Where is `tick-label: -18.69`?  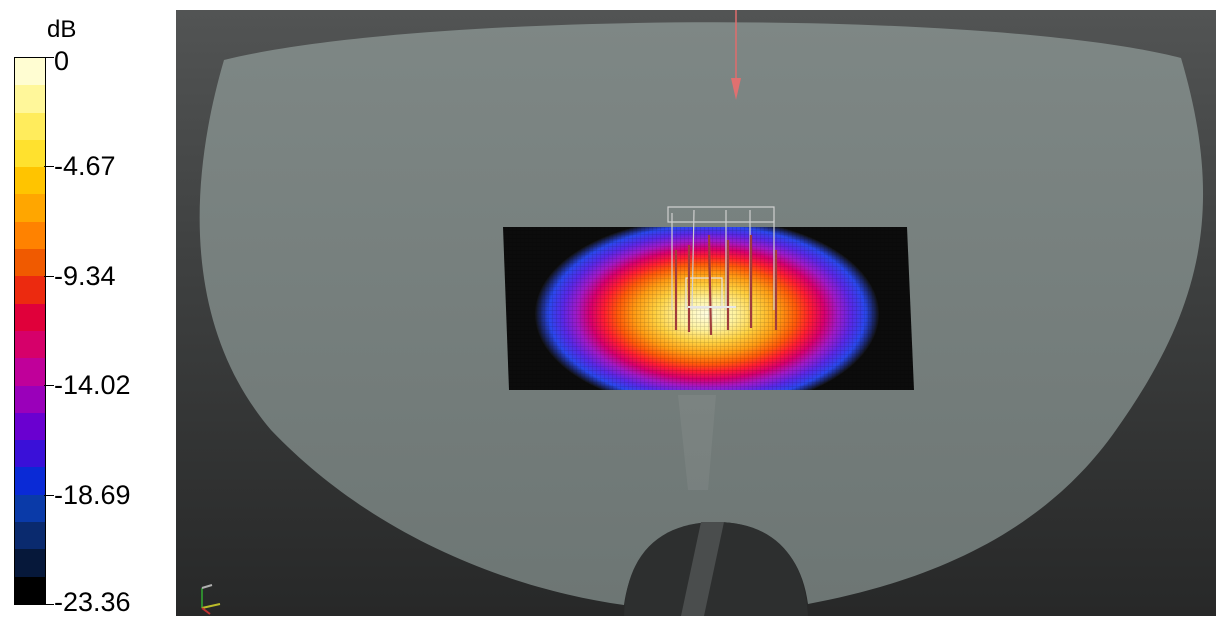 tick-label: -18.69 is located at coordinates (92, 495).